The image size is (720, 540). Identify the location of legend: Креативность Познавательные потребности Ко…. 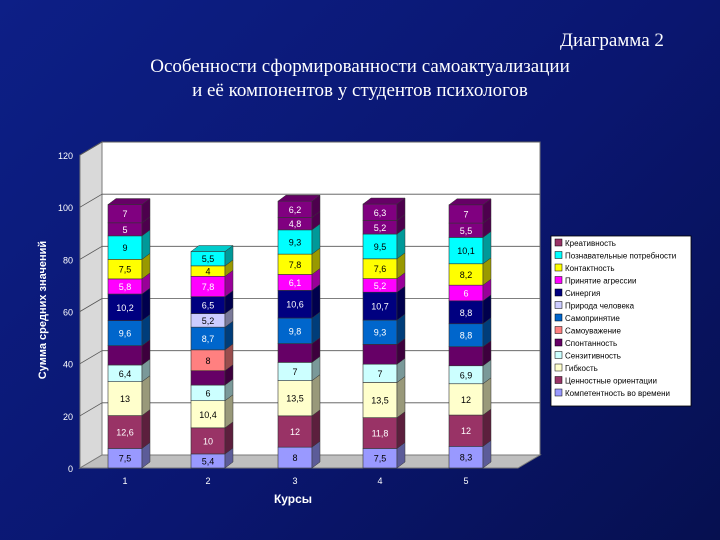
(621, 321).